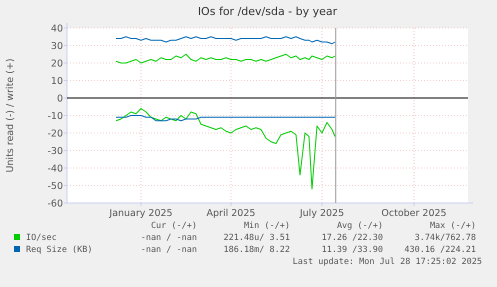  Describe the element at coordinates (55, 186) in the screenshot. I see `y-tick-label: -50` at that location.